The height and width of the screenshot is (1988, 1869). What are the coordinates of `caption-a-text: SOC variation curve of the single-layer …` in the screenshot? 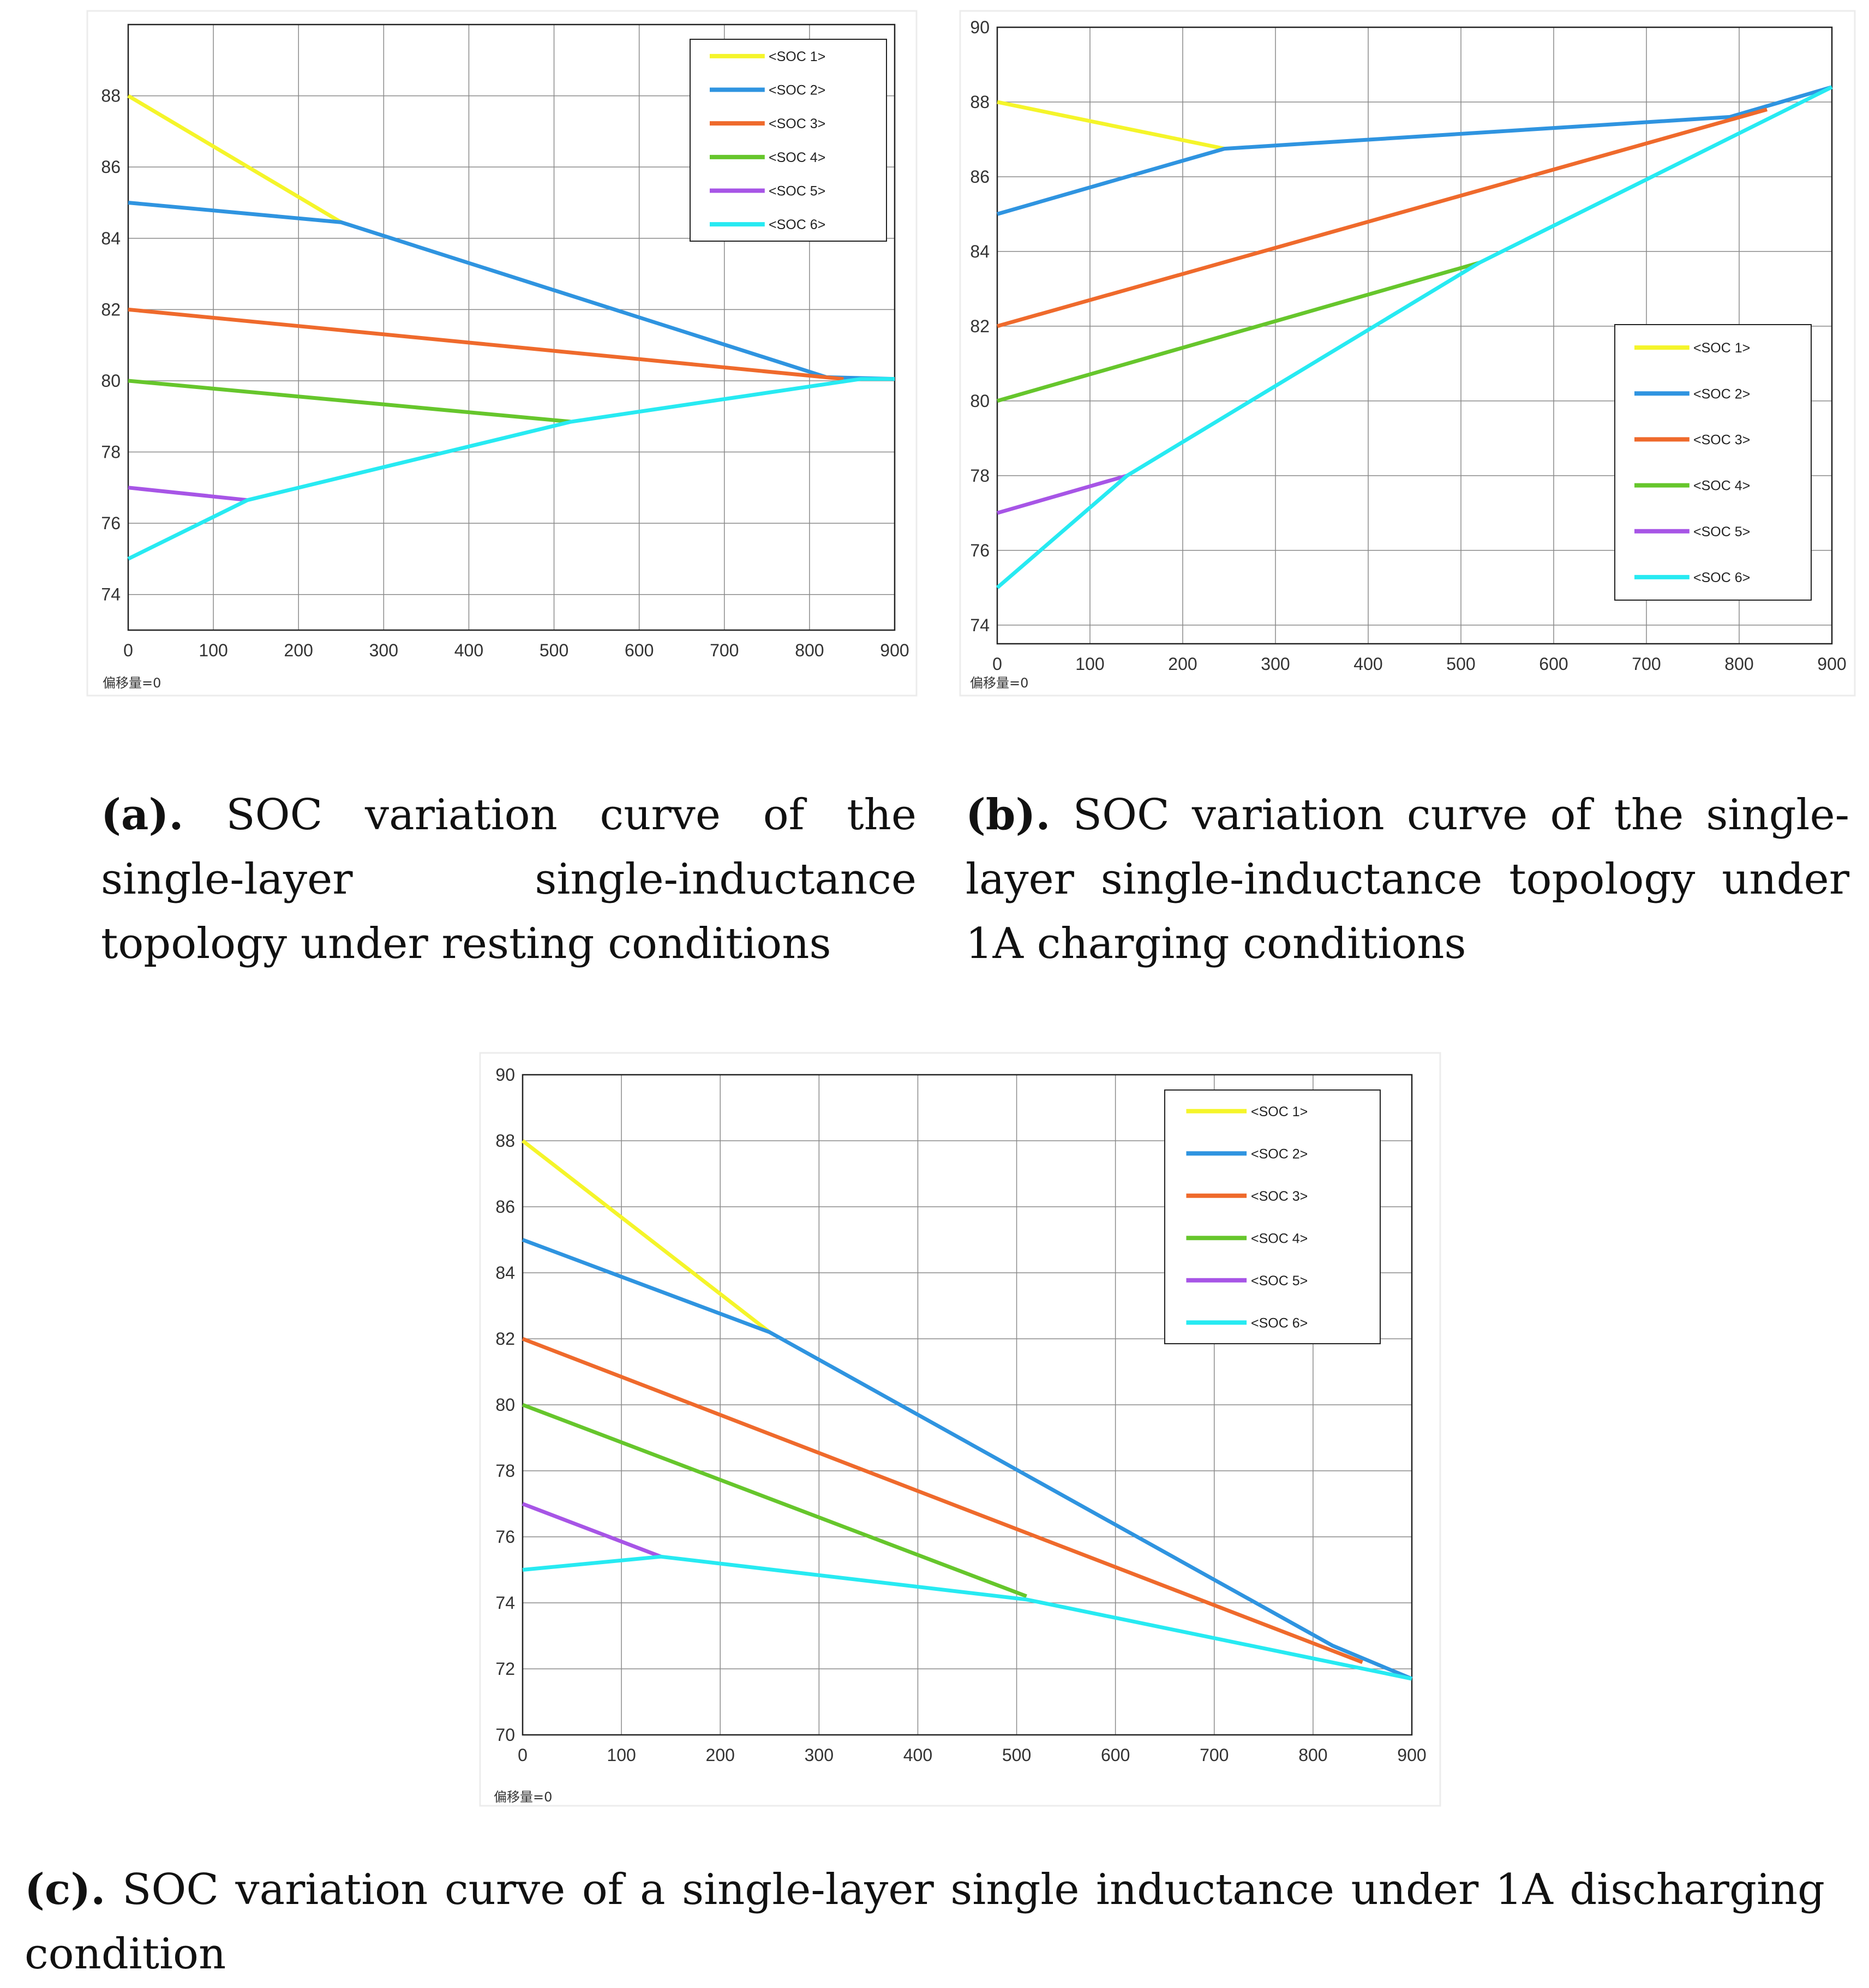 It's located at (508, 879).